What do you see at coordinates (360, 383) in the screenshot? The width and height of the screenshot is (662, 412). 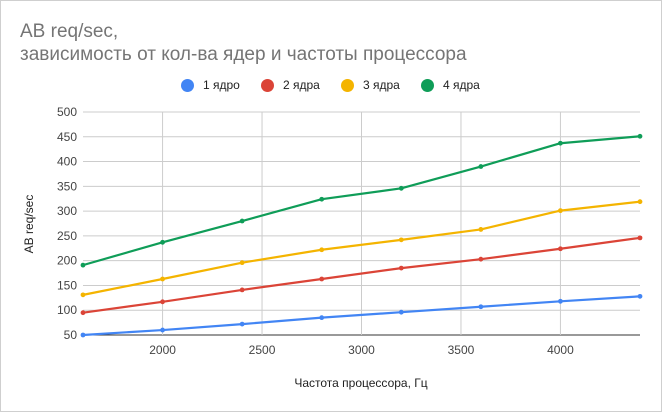 I see `x-axis-label: Частота процессора, Гц` at bounding box center [360, 383].